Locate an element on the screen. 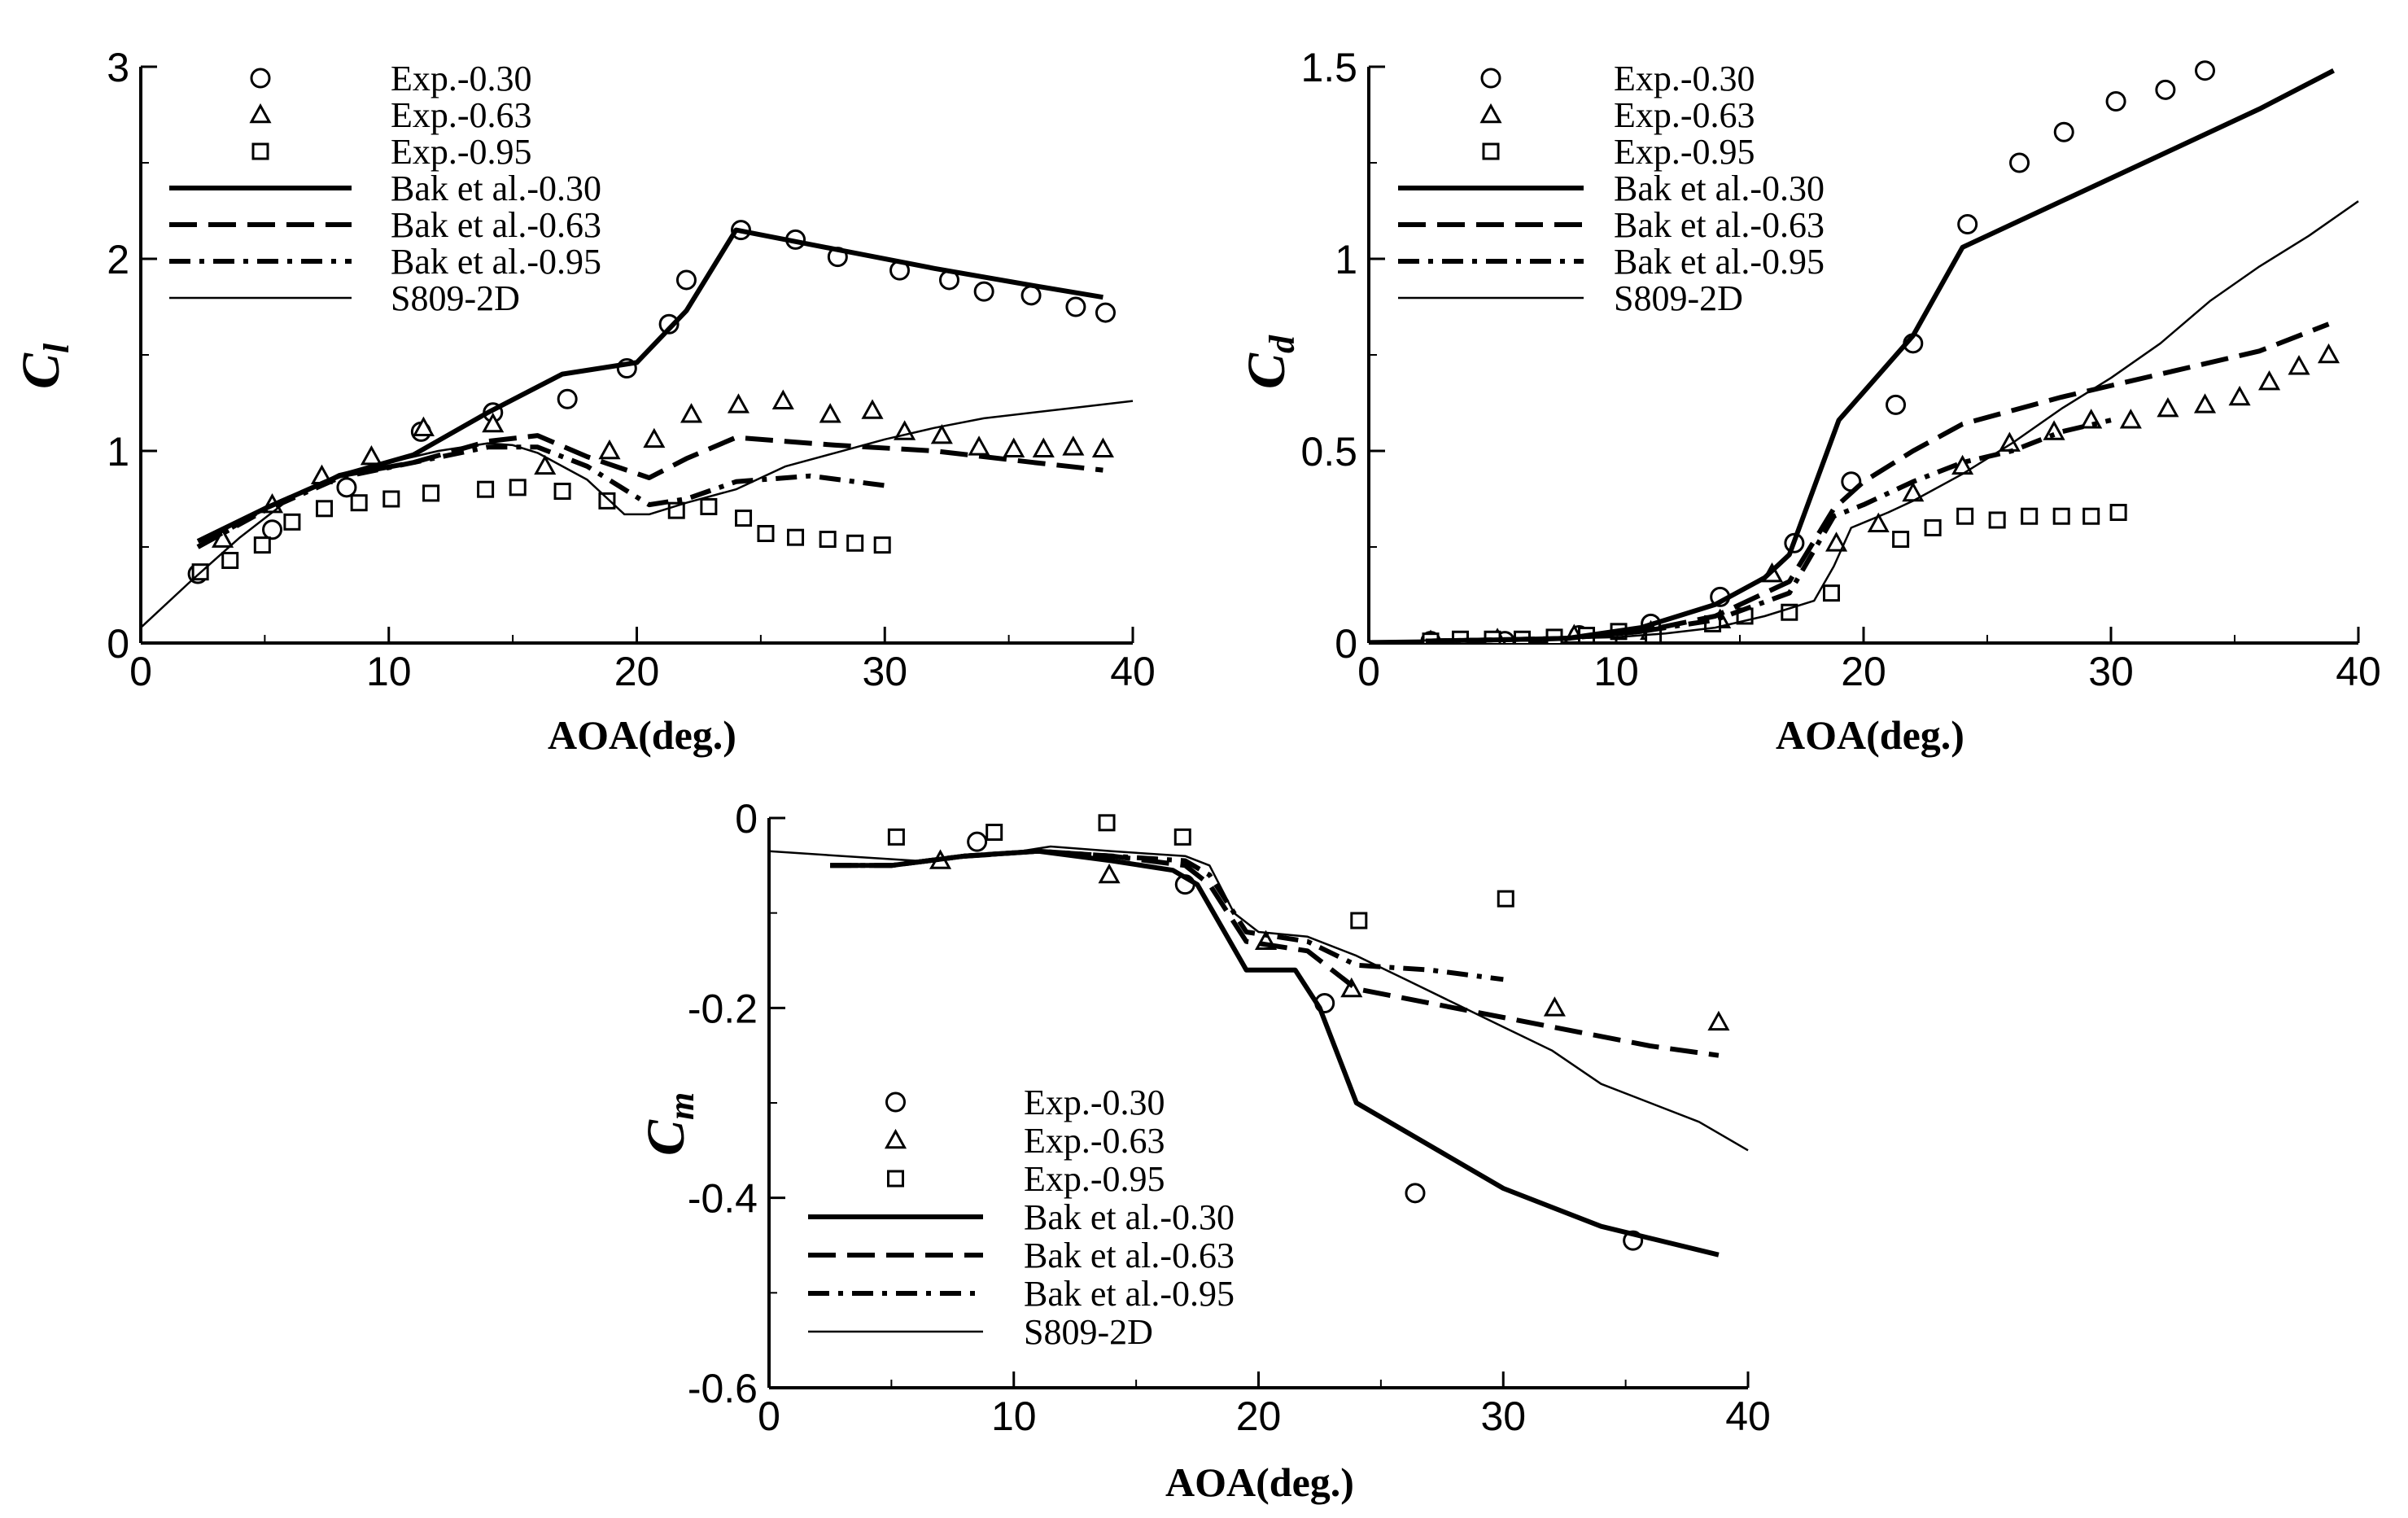 The height and width of the screenshot is (1518, 2408). cm-legend-label-exp-0-30: Exp.-0.30 is located at coordinates (1094, 1103).